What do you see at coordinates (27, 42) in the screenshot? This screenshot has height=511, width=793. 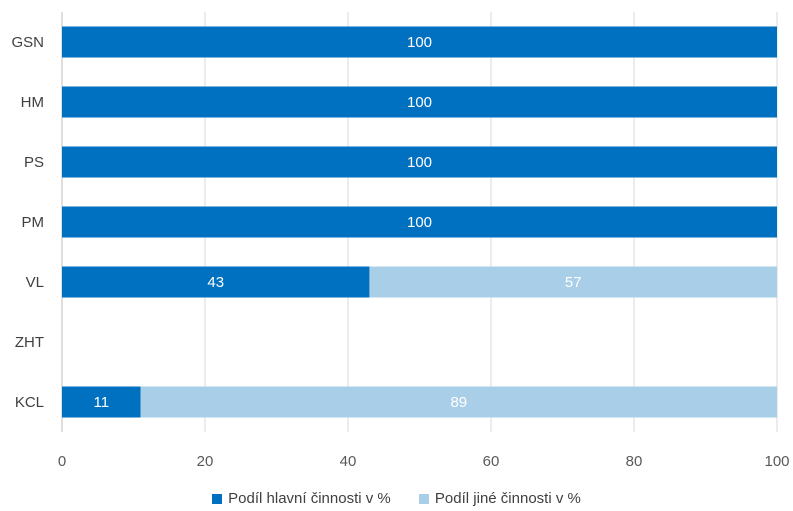 I see `category-label: GSN` at bounding box center [27, 42].